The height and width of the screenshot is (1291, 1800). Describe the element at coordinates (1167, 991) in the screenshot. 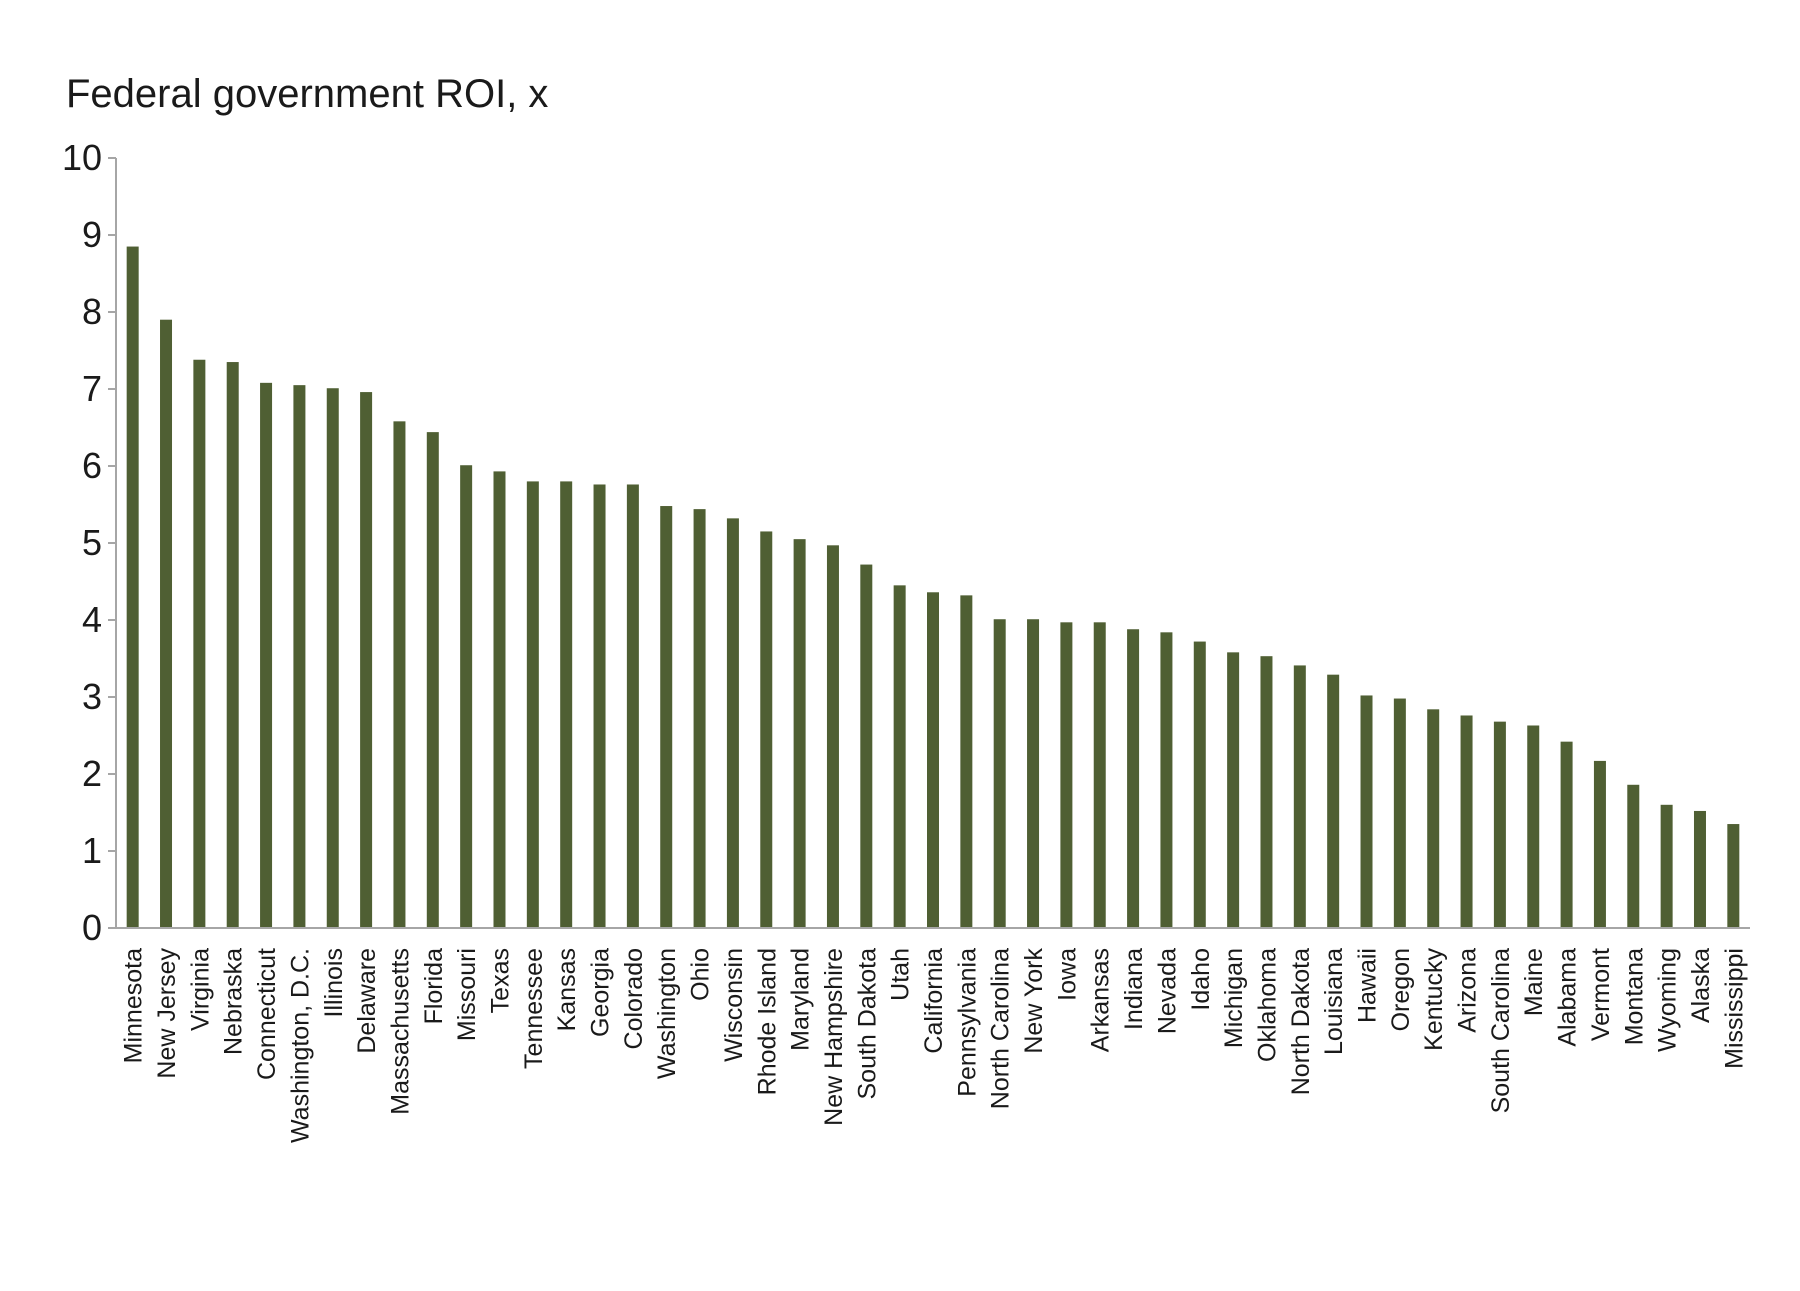

I see `x-tick-label: Nevada` at that location.